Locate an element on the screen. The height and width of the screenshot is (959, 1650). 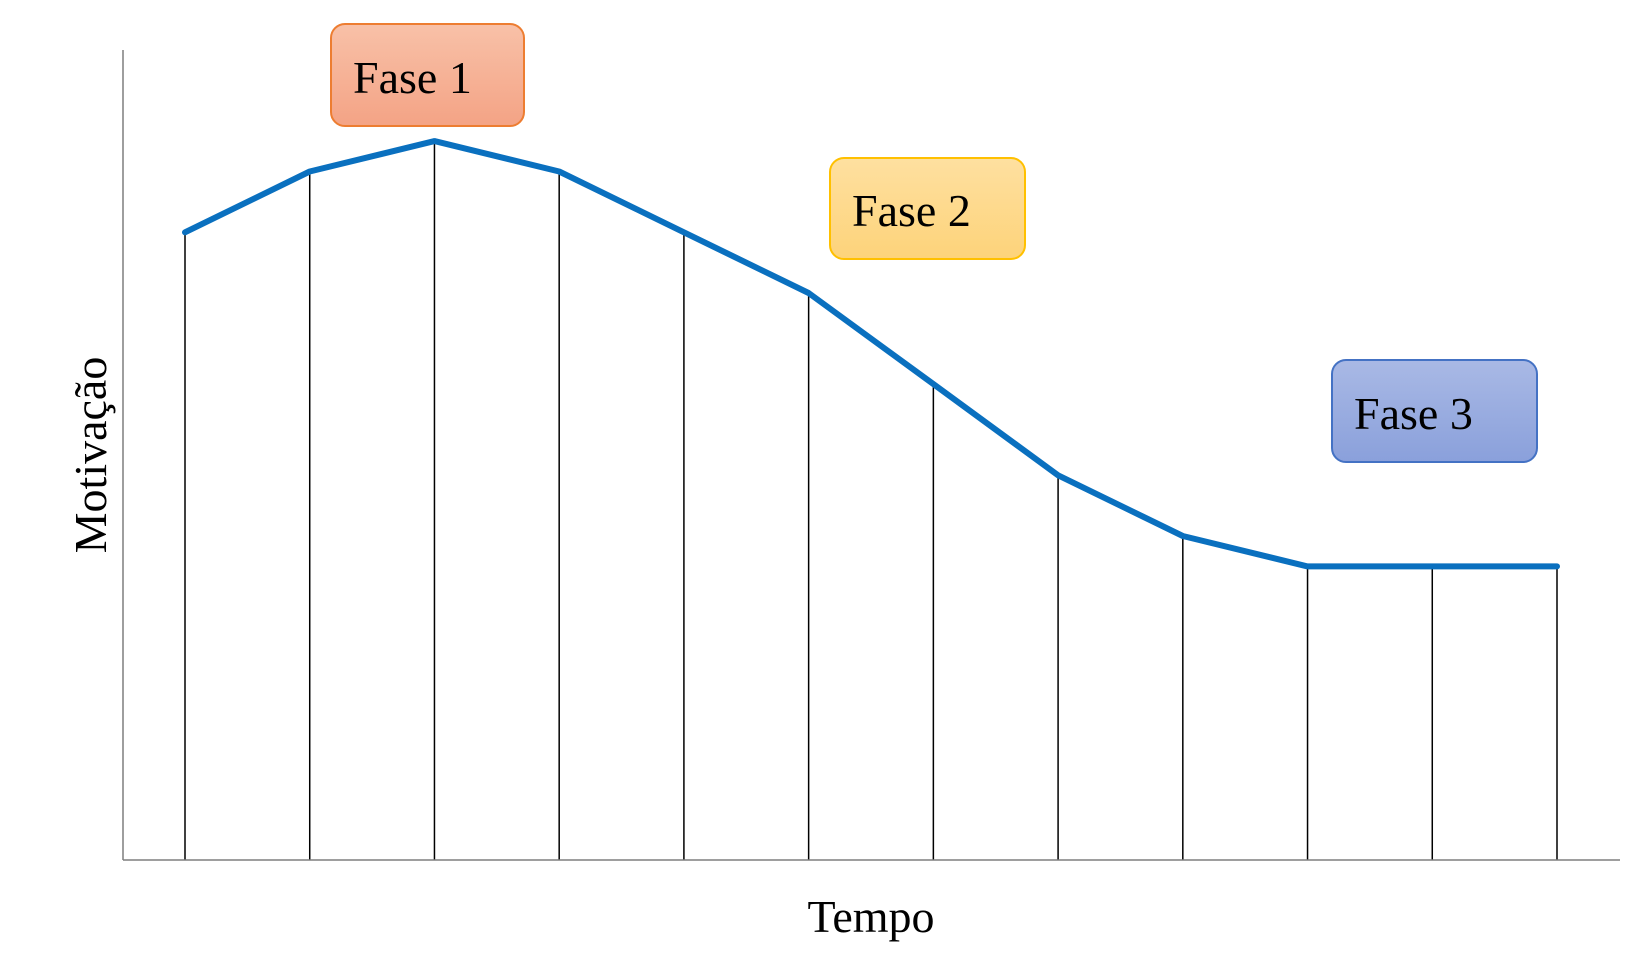
phase-1-label: Fase 1 is located at coordinates (412, 77).